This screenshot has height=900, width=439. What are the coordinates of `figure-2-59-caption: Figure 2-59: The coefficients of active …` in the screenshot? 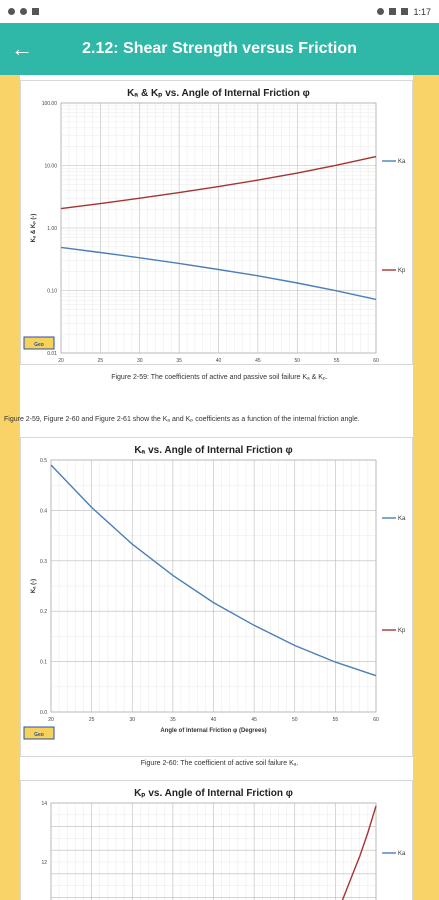 It's located at (219, 377).